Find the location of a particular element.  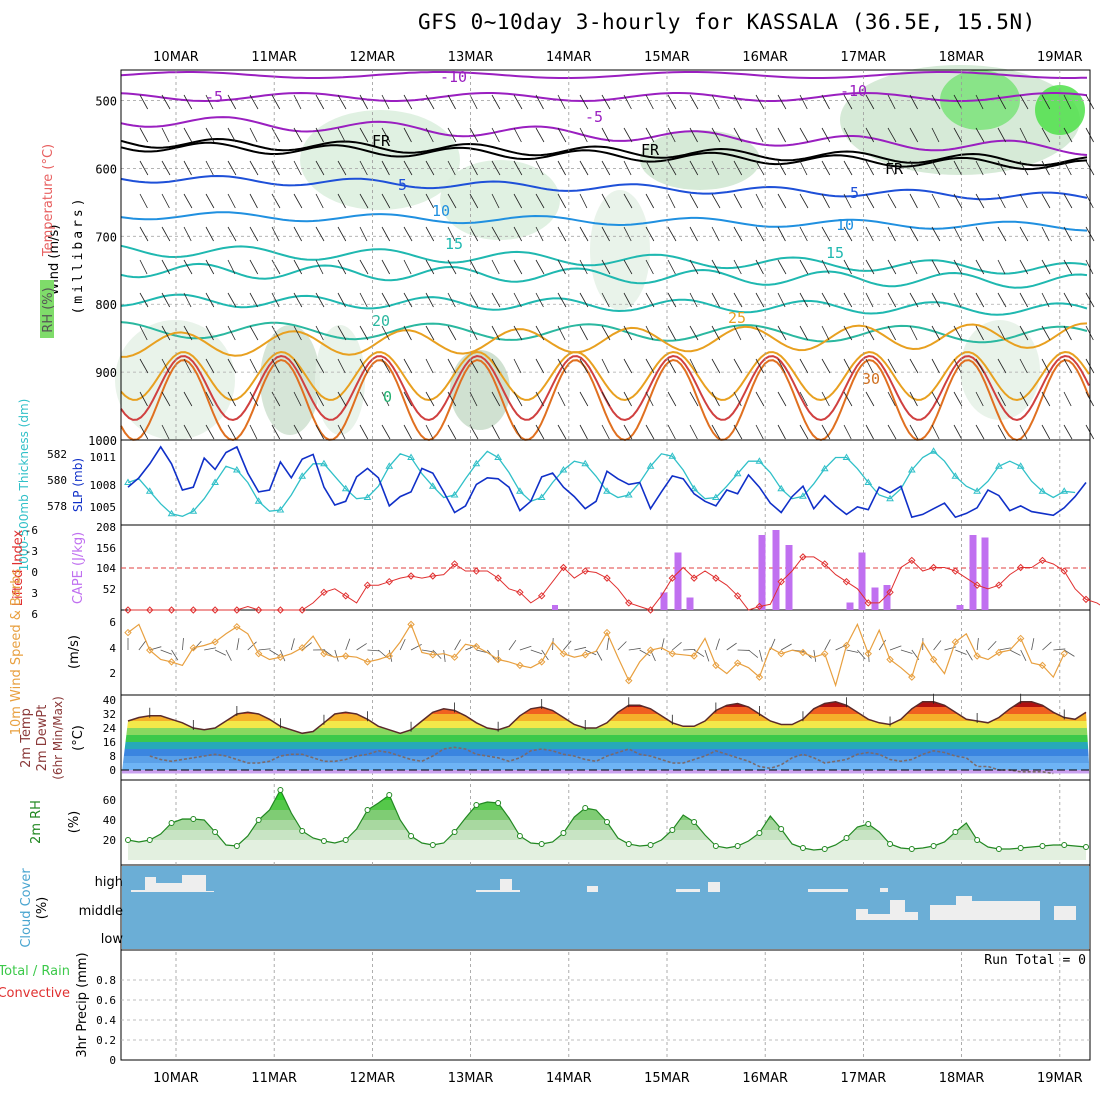

cape-bar is located at coordinates (762, 572).